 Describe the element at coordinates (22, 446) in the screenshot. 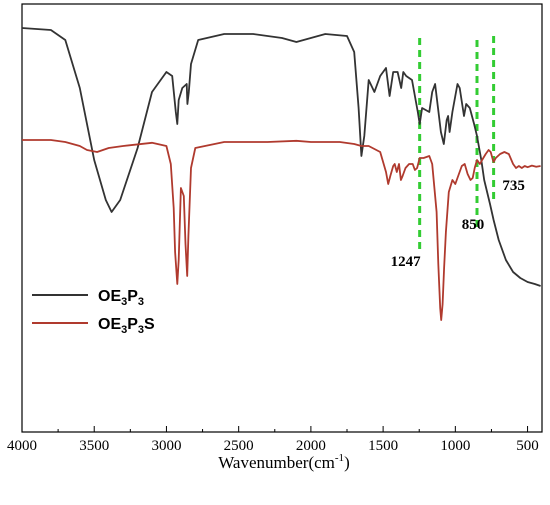

I see `x-tick-label-4000: 4000` at that location.